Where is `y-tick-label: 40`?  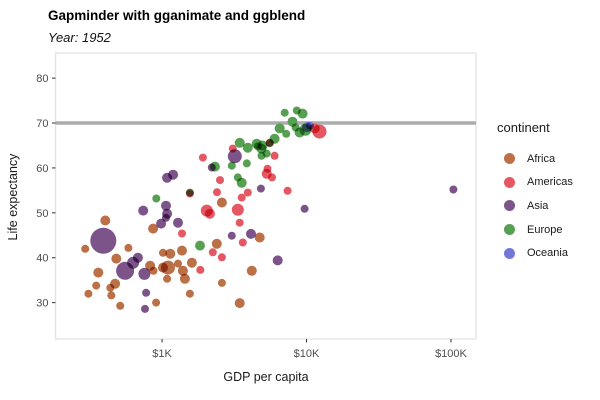 y-tick-label: 40 is located at coordinates (42, 259).